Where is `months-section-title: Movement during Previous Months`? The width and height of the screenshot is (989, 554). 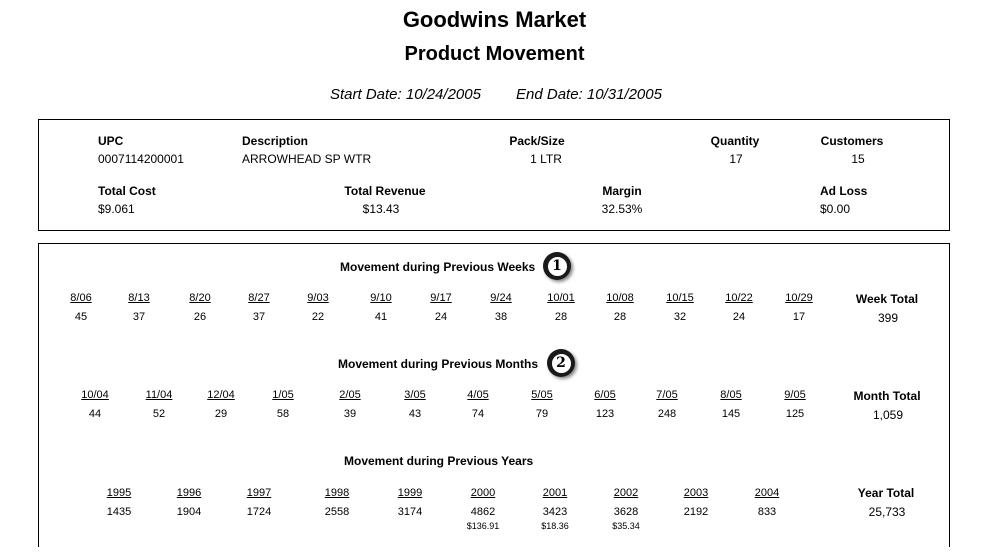 months-section-title: Movement during Previous Months is located at coordinates (438, 364).